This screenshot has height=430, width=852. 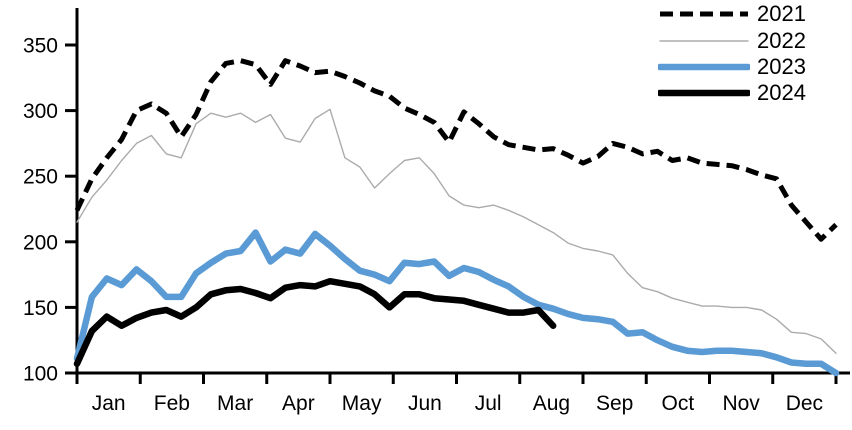 I want to click on y-axis-tick-label: 350, so click(x=40, y=46).